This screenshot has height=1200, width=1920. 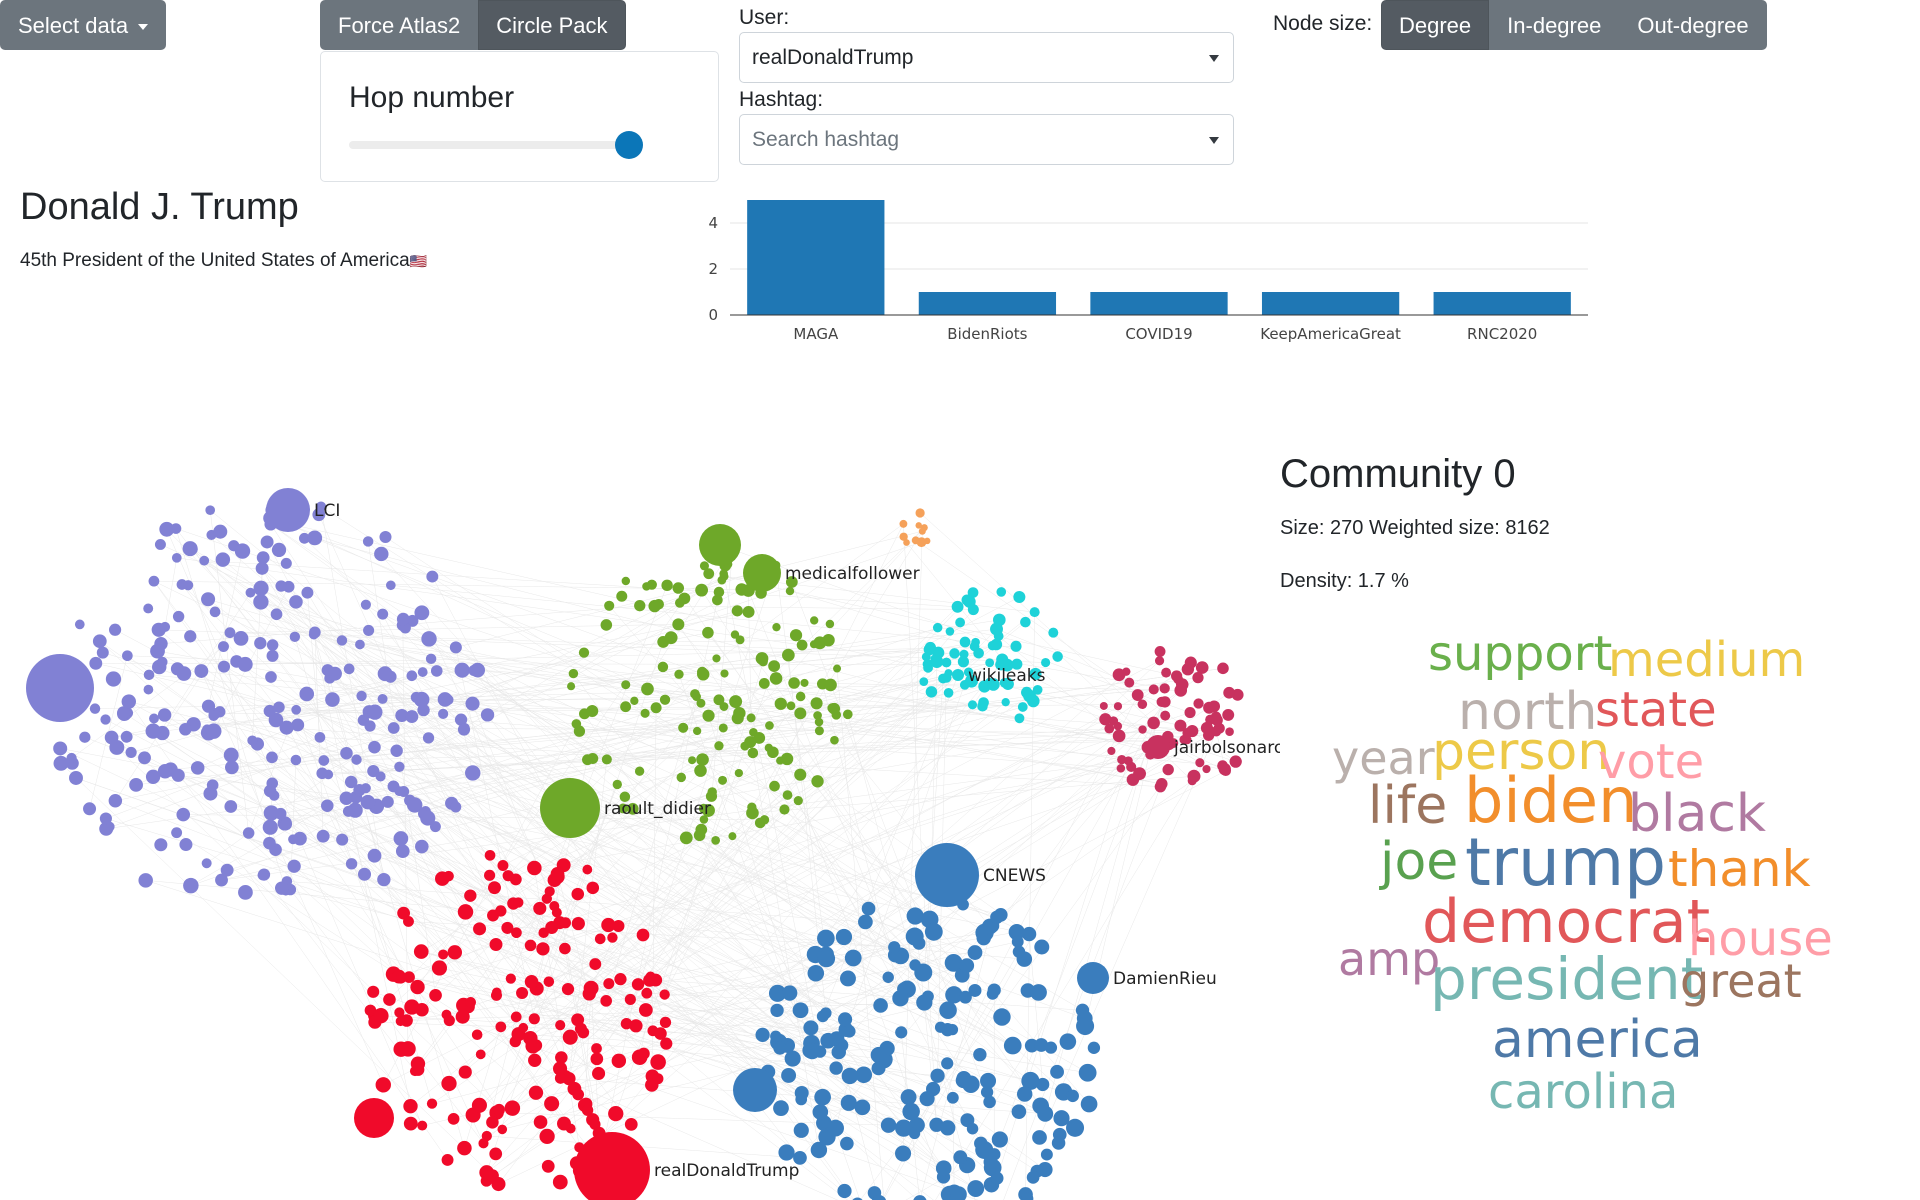 What do you see at coordinates (1158, 747) in the screenshot?
I see `graph-node-jairbolsonaro` at bounding box center [1158, 747].